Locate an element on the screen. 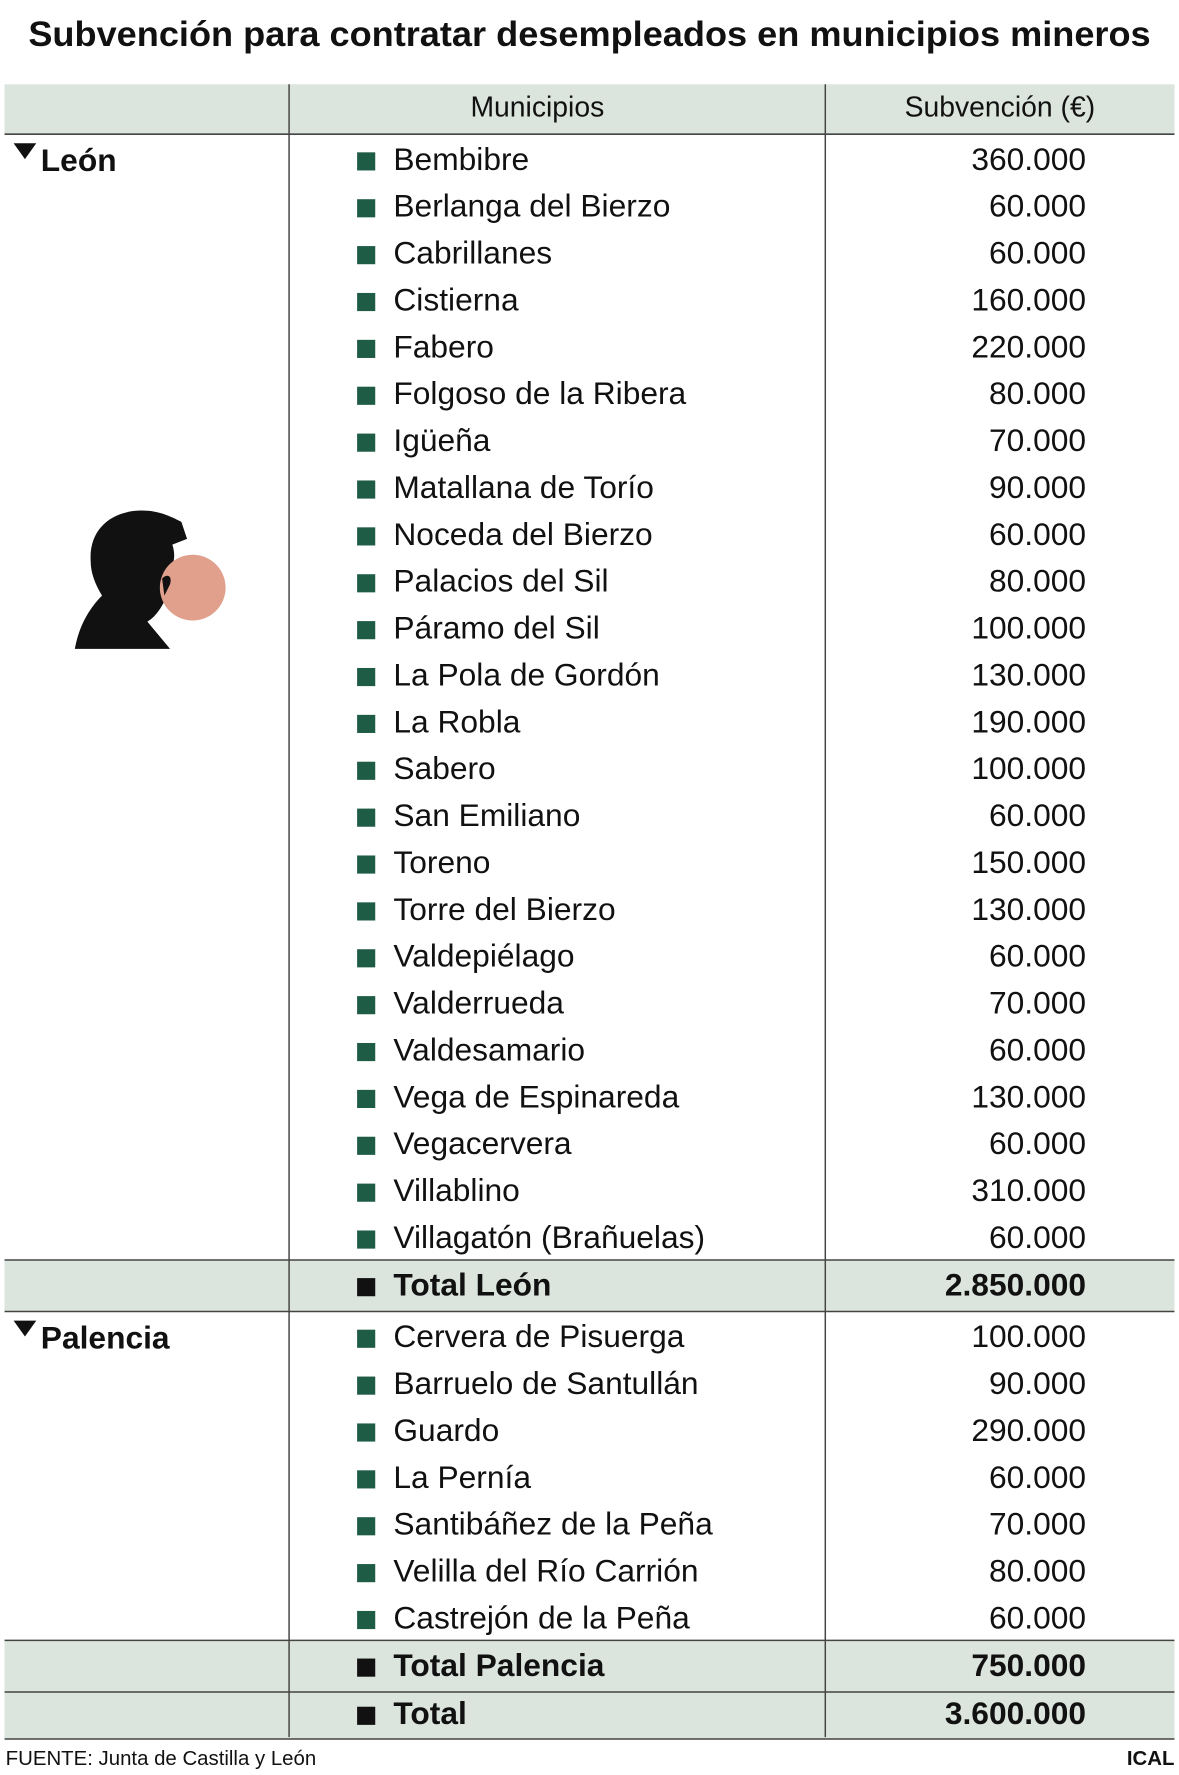  municipality: Folgoso de la Ribera is located at coordinates (539, 393).